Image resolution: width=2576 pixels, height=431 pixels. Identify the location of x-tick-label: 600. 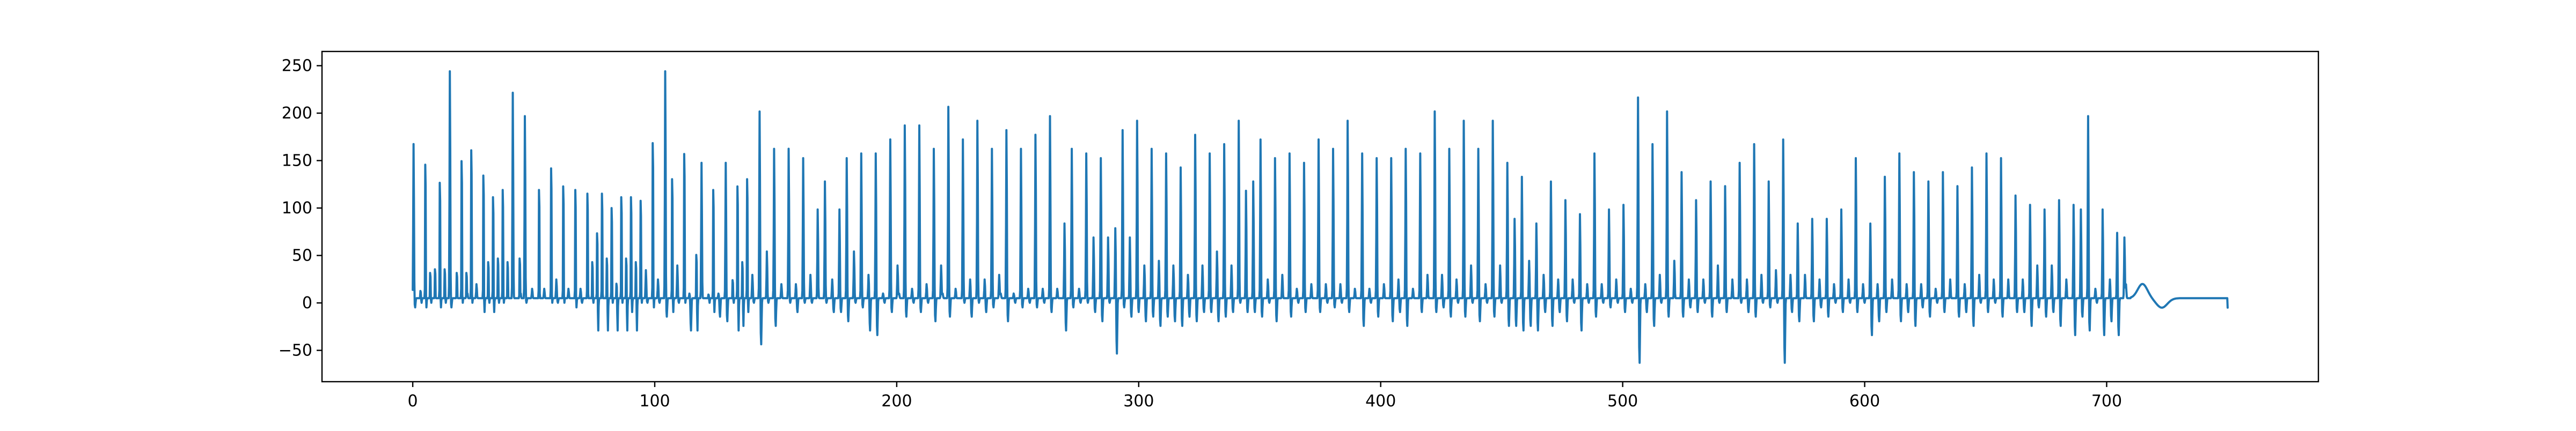
(1864, 401).